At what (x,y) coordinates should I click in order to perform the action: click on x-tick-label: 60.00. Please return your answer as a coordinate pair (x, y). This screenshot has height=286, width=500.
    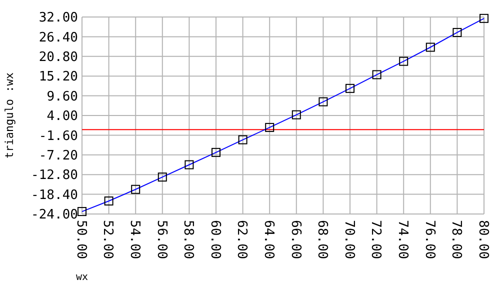
    Looking at the image, I should click on (214, 240).